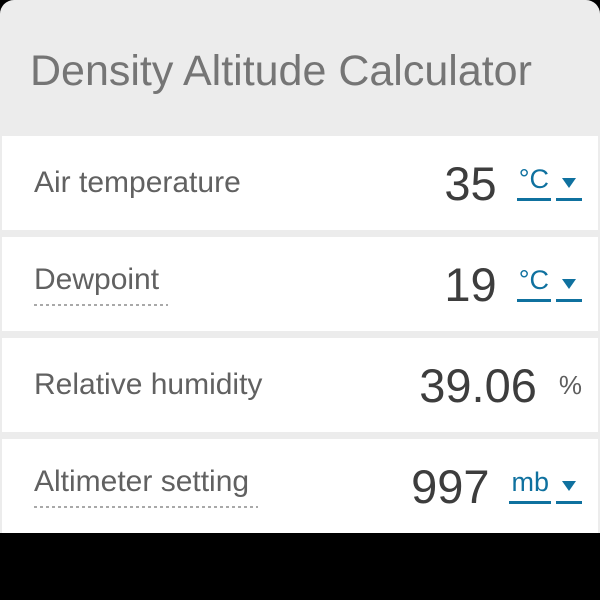 The height and width of the screenshot is (600, 600). I want to click on relative-humidity-unit: %, so click(570, 384).